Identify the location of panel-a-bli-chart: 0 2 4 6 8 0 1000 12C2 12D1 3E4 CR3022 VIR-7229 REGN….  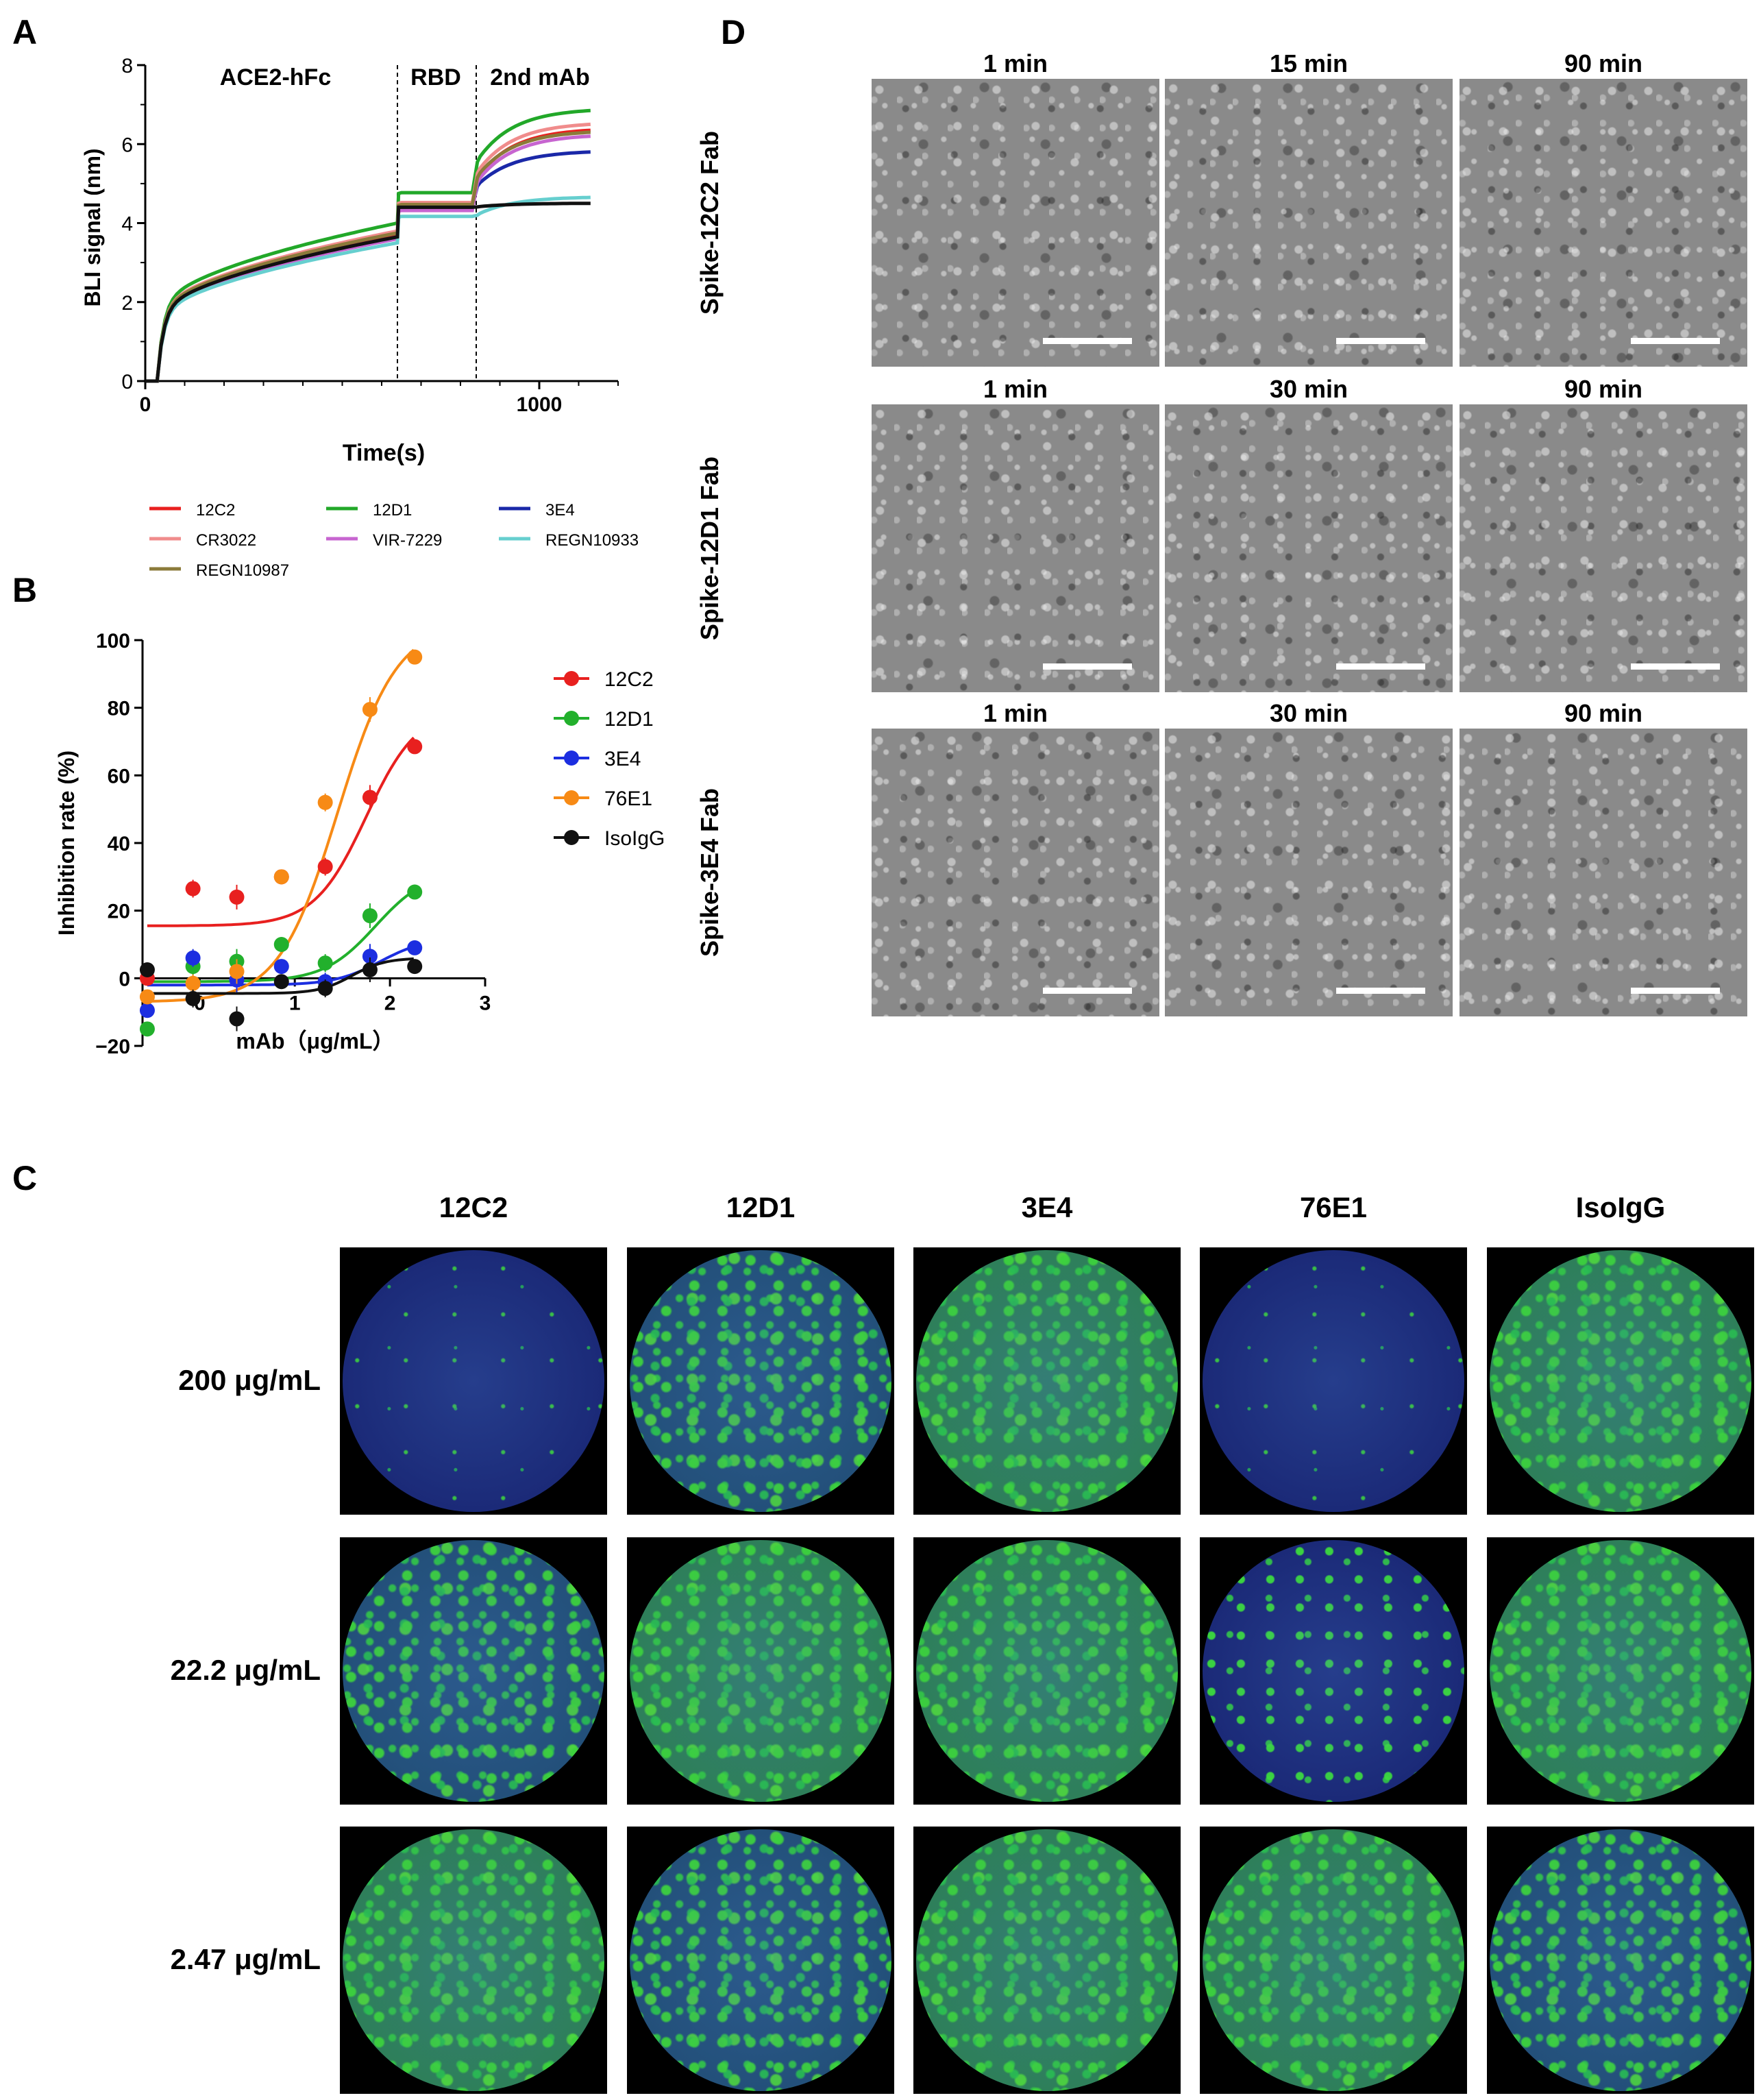
(359, 318).